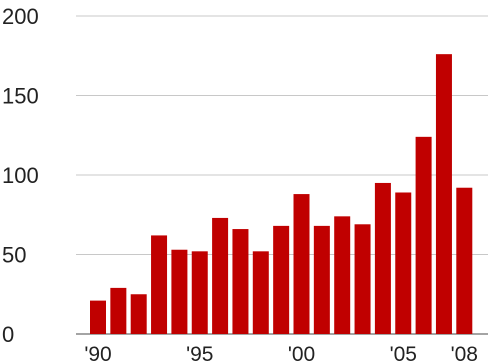  I want to click on y-tick-label-200: 200, so click(20, 16).